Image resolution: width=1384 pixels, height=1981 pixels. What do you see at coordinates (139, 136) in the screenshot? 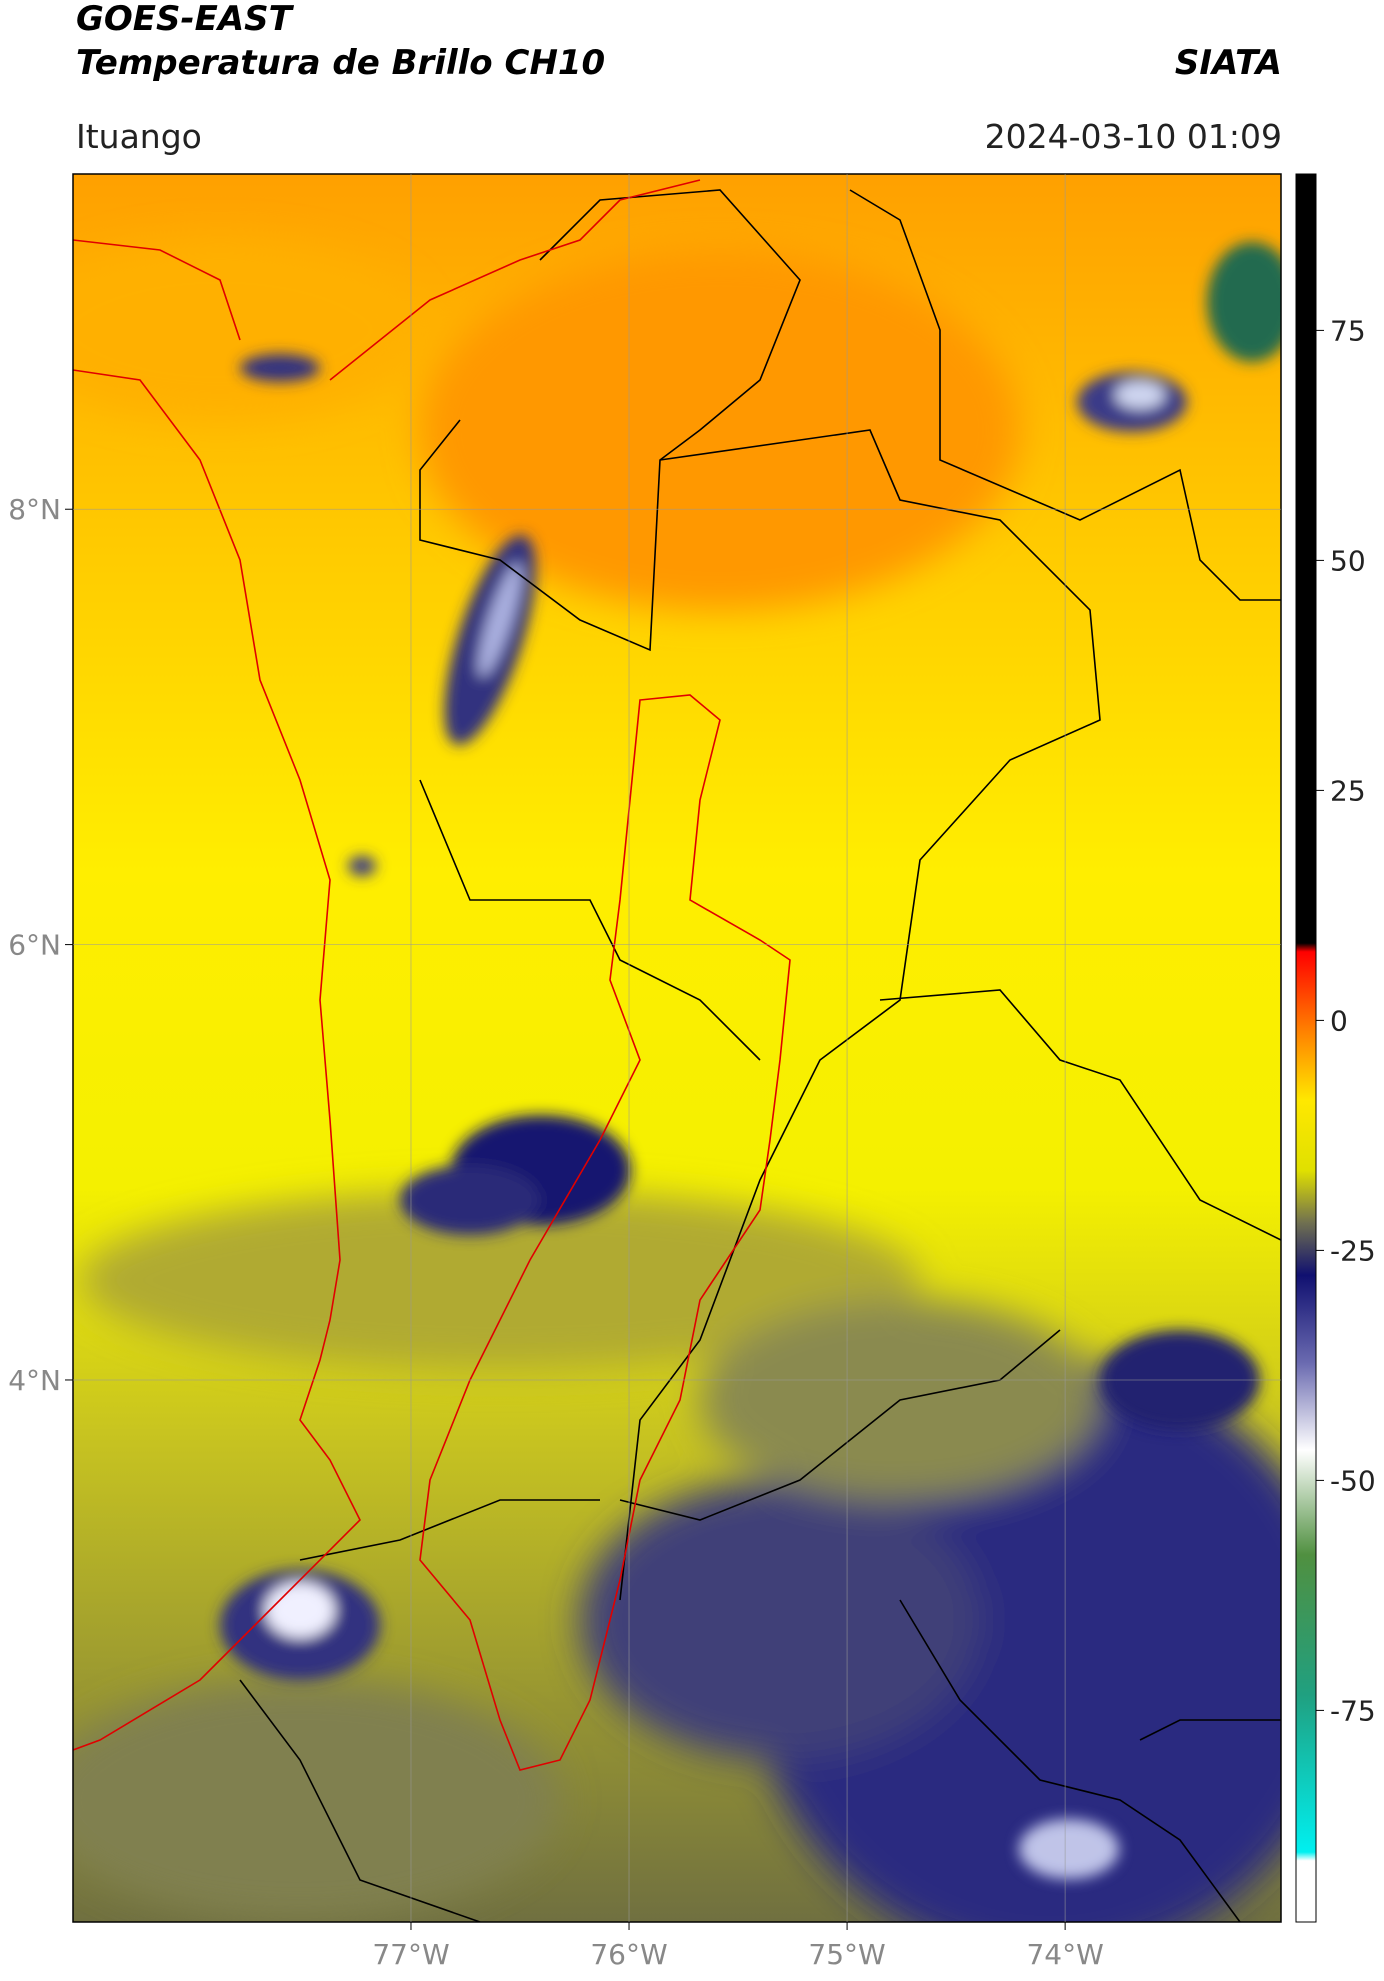
I see `location: Ituango` at bounding box center [139, 136].